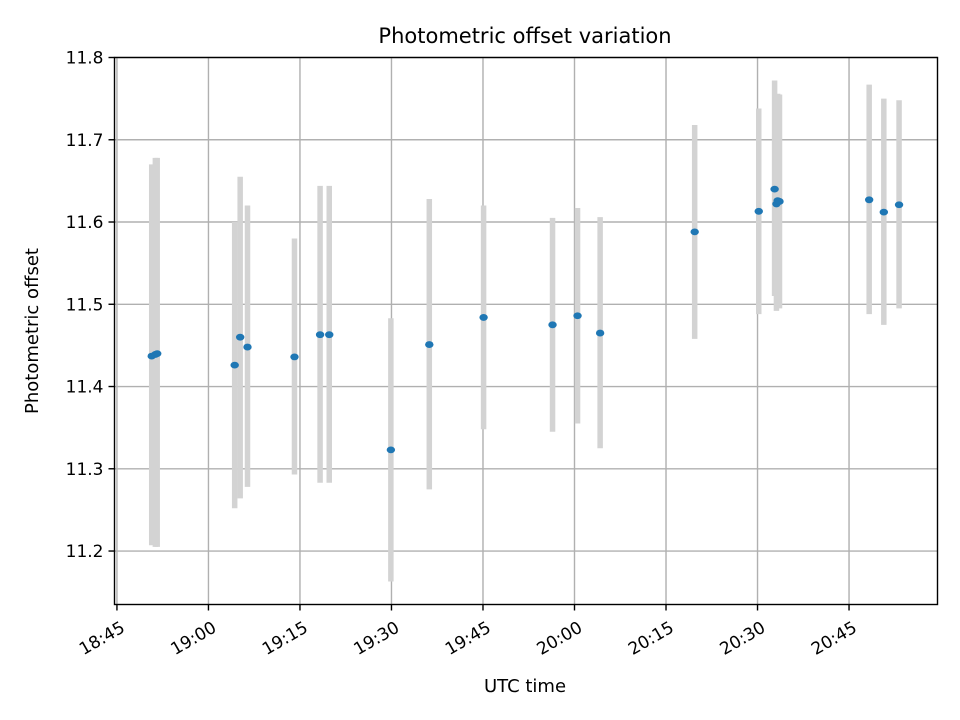  I want to click on y-tick-label: 11.5, so click(85, 305).